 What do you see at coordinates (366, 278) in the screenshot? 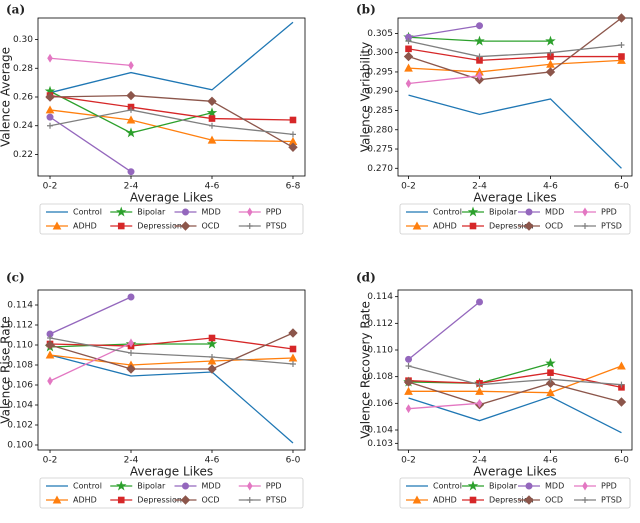
I see `panel-label: (d)` at bounding box center [366, 278].